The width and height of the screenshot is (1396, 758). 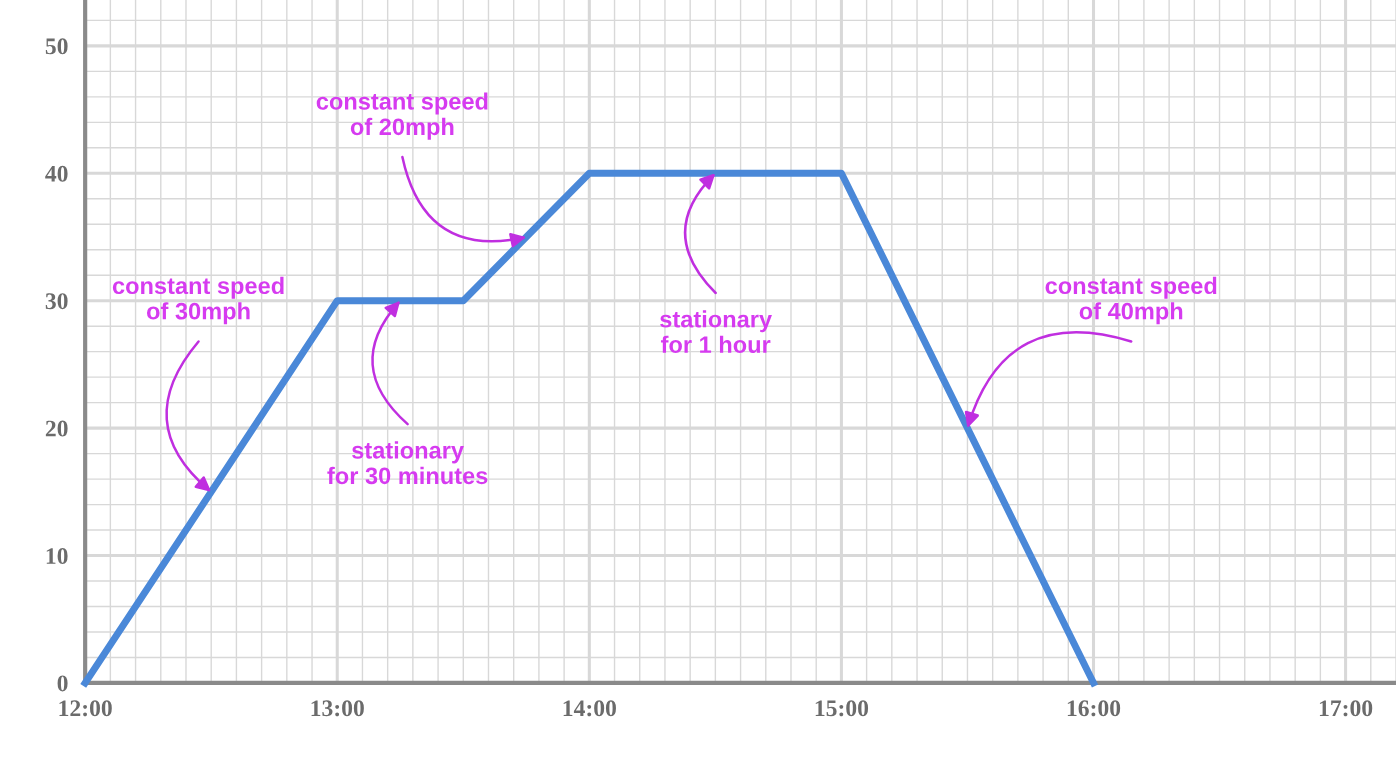 I want to click on y-tick-label: 0, so click(x=62, y=683).